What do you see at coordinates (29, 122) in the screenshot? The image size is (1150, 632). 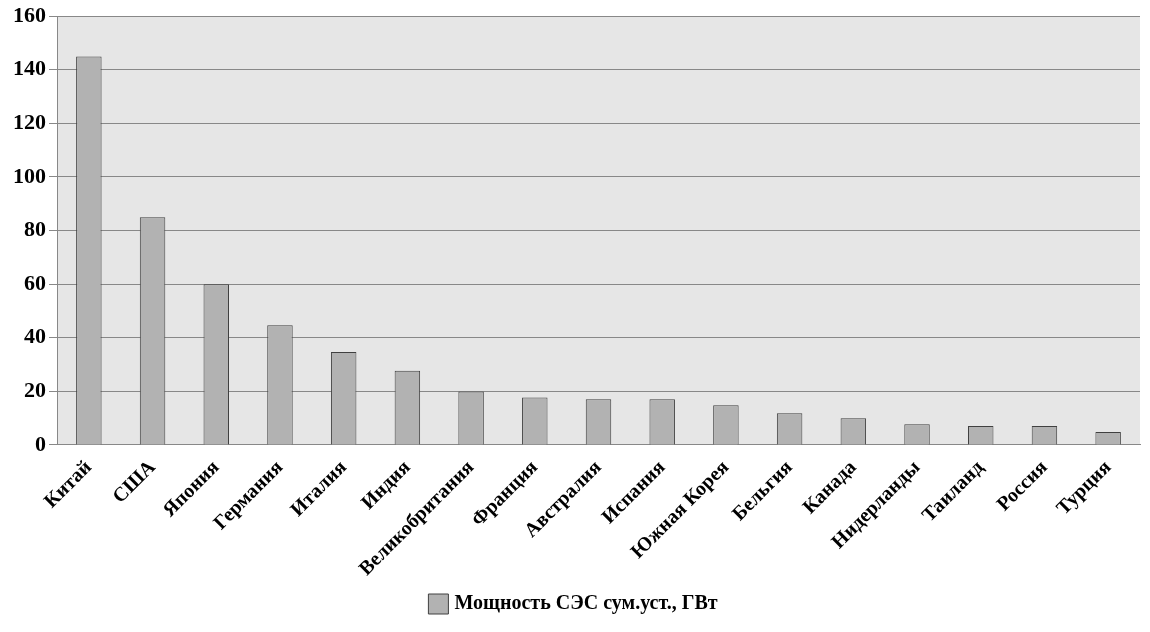 I see `y-tick-label: 120` at bounding box center [29, 122].